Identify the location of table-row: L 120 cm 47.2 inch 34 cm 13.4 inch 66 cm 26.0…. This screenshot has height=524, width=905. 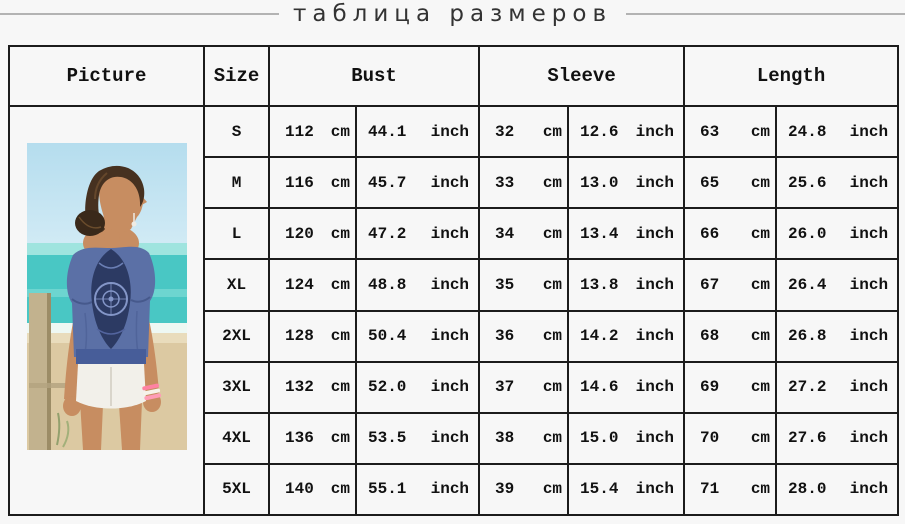
(454, 234).